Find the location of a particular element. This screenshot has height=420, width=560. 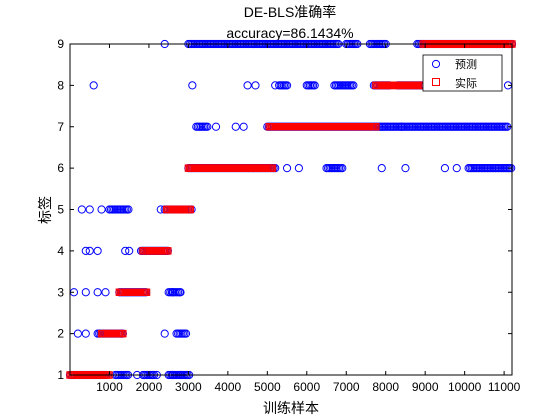

x-tick-label: 8000 is located at coordinates (385, 387).